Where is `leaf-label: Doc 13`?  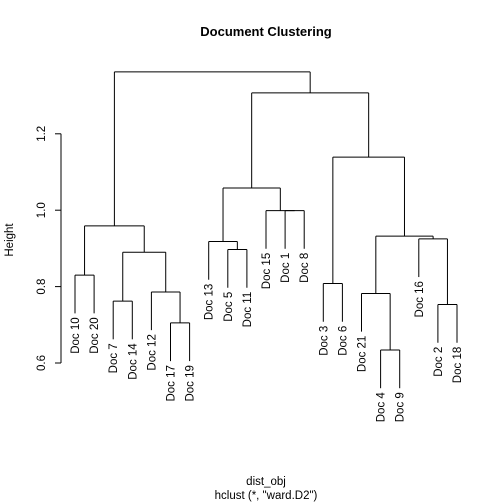
leaf-label: Doc 13 is located at coordinates (210, 302).